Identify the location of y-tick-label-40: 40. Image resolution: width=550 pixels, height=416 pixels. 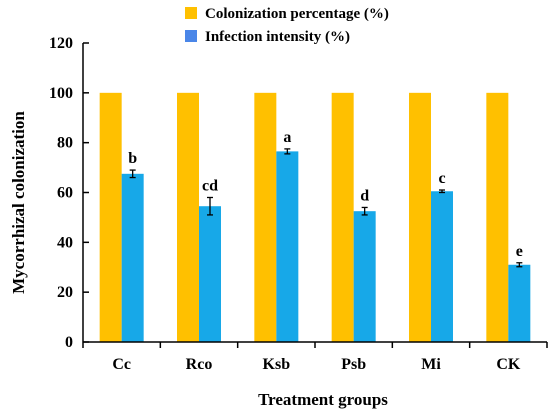
(65, 242).